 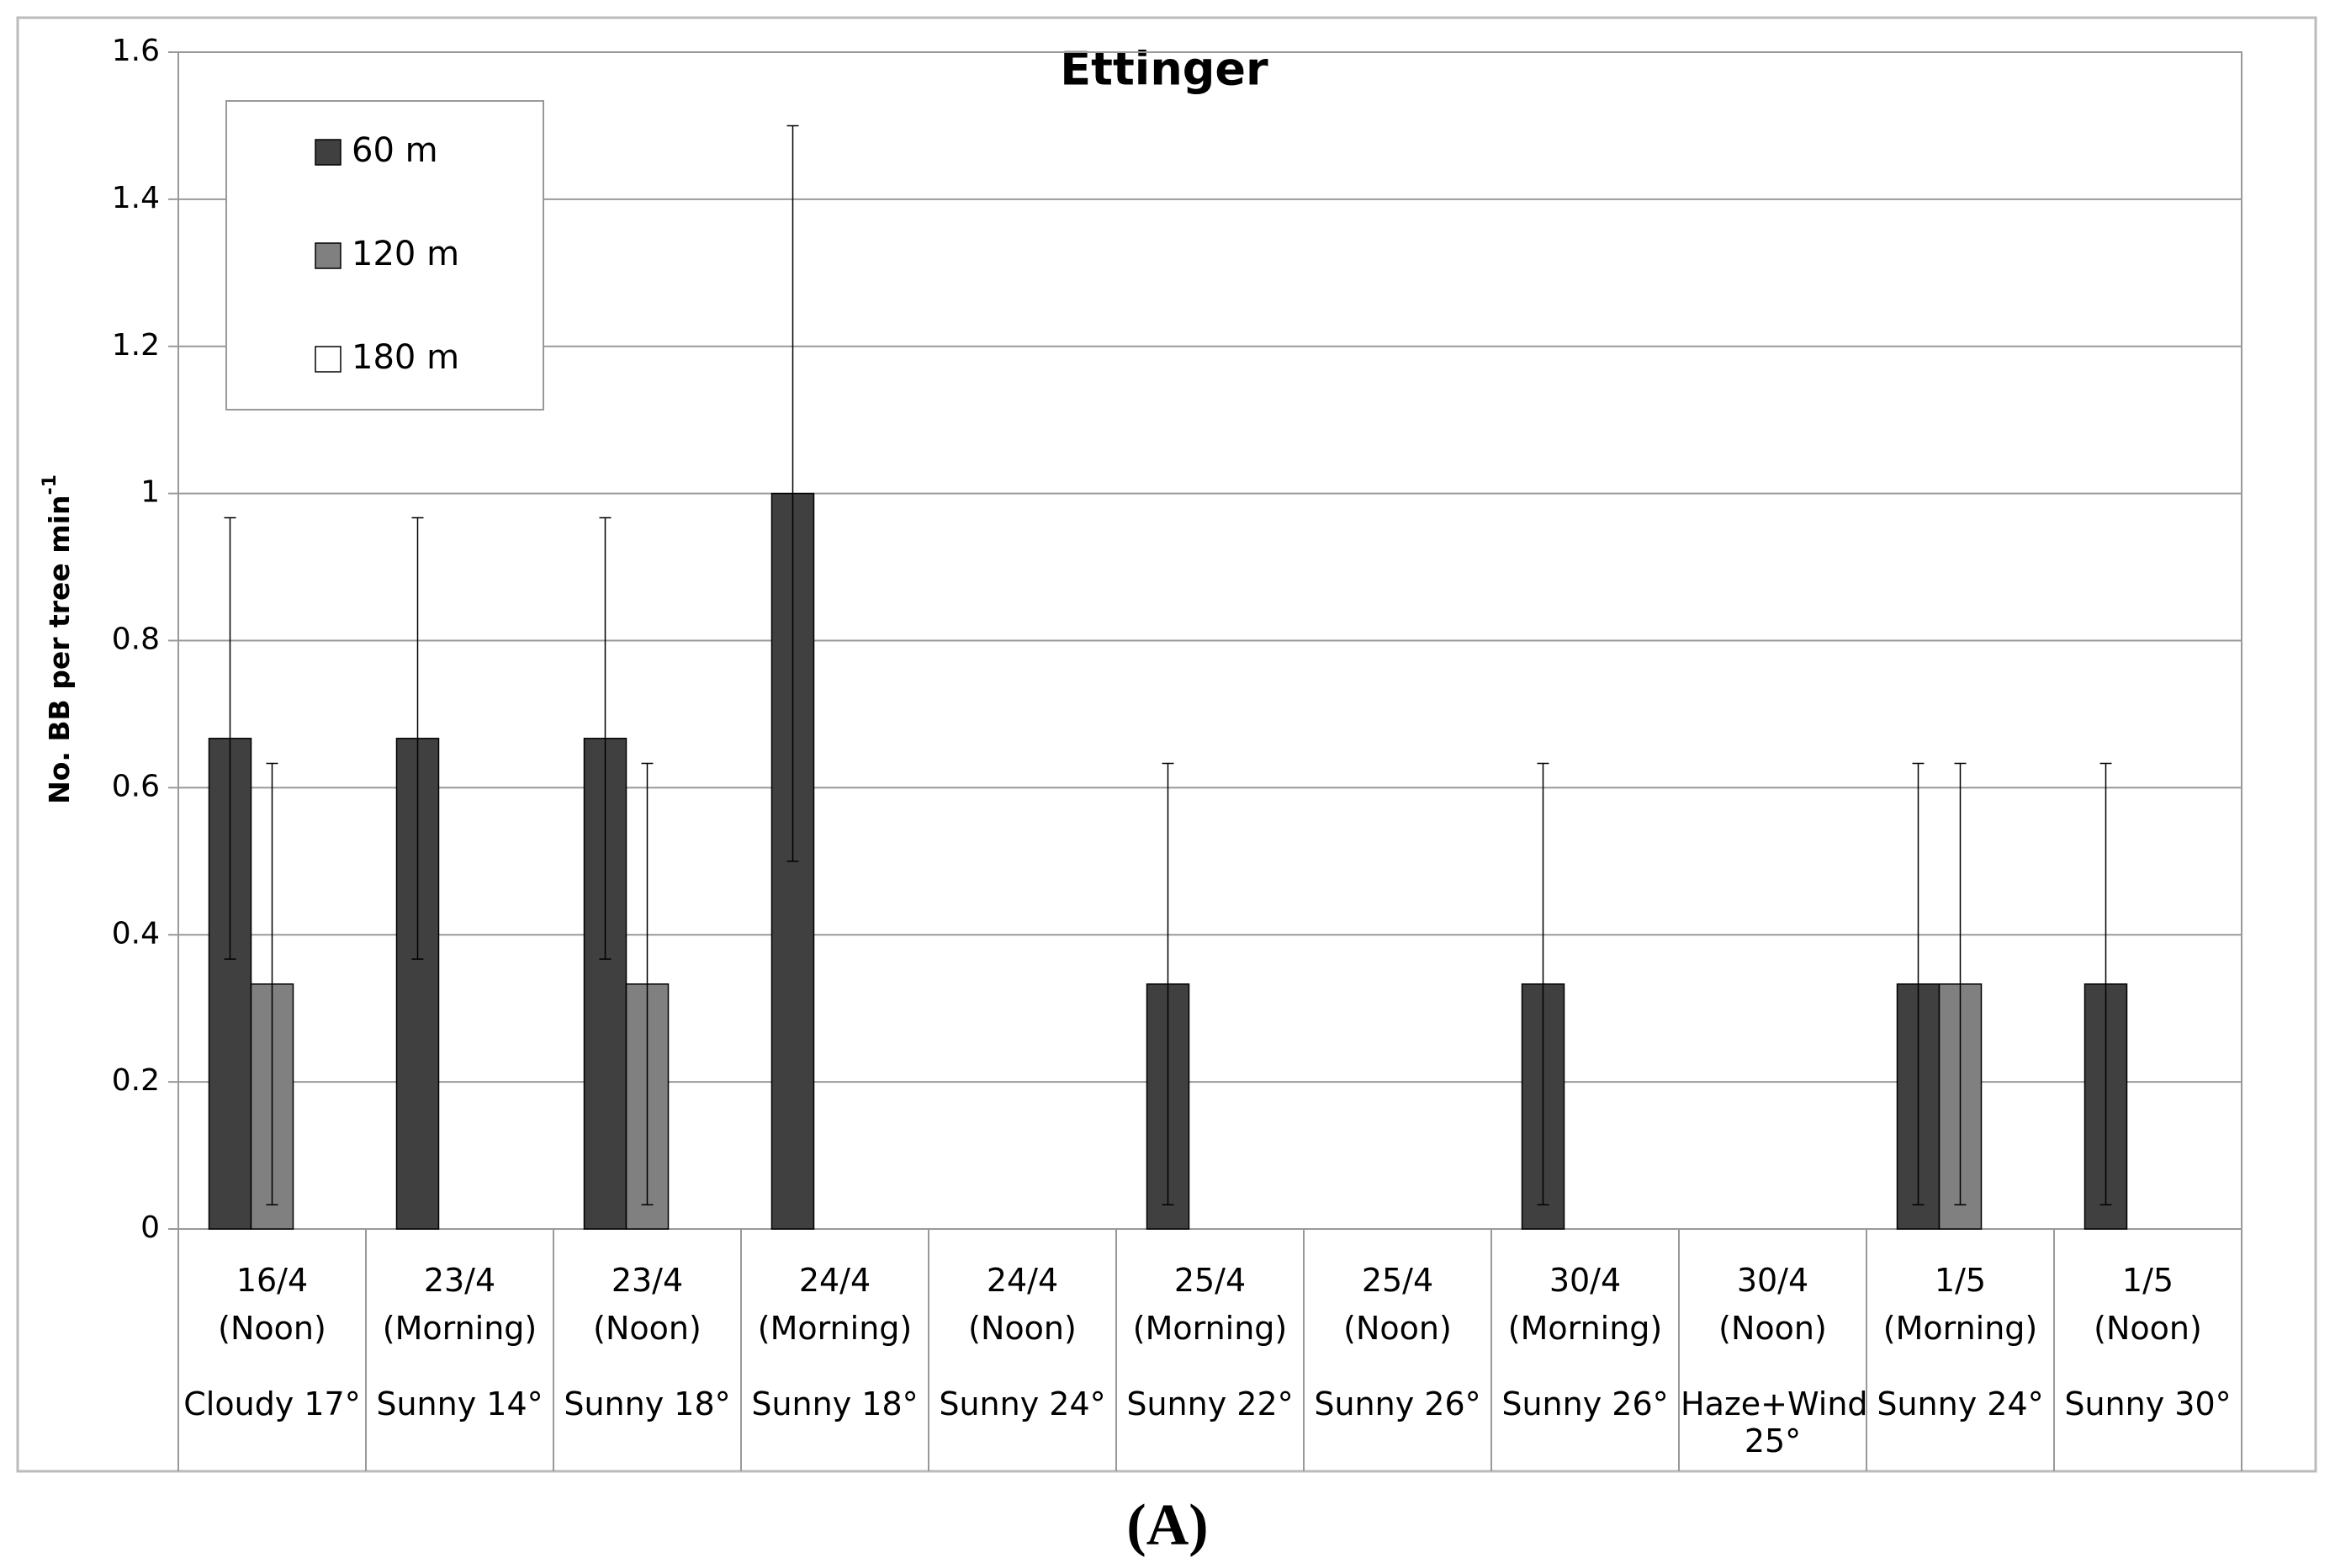 I want to click on y-tick-label: 1.6, so click(x=136, y=51).